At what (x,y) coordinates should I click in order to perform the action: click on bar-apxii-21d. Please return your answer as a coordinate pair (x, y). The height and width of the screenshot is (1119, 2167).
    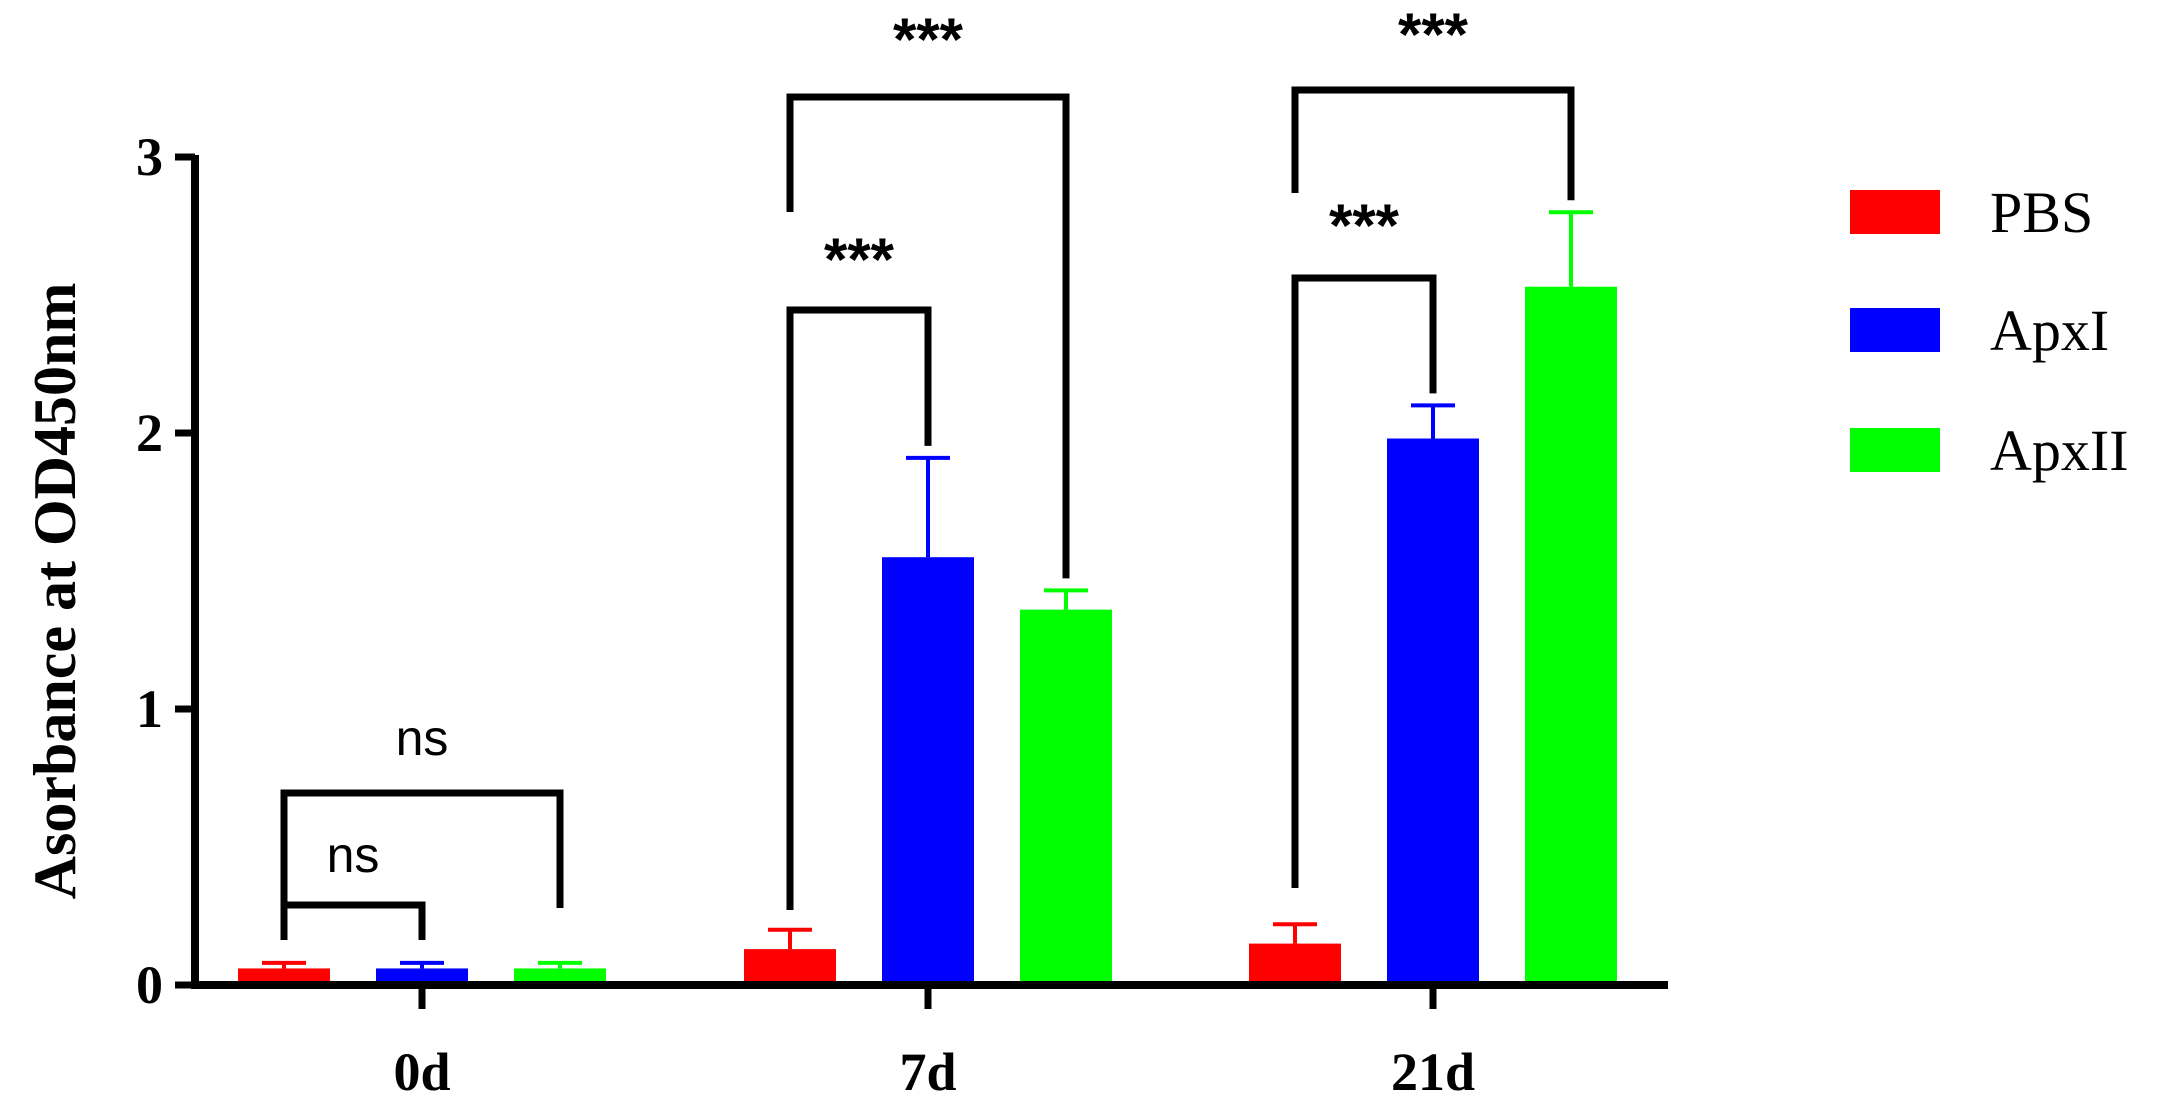
    Looking at the image, I should click on (1571, 636).